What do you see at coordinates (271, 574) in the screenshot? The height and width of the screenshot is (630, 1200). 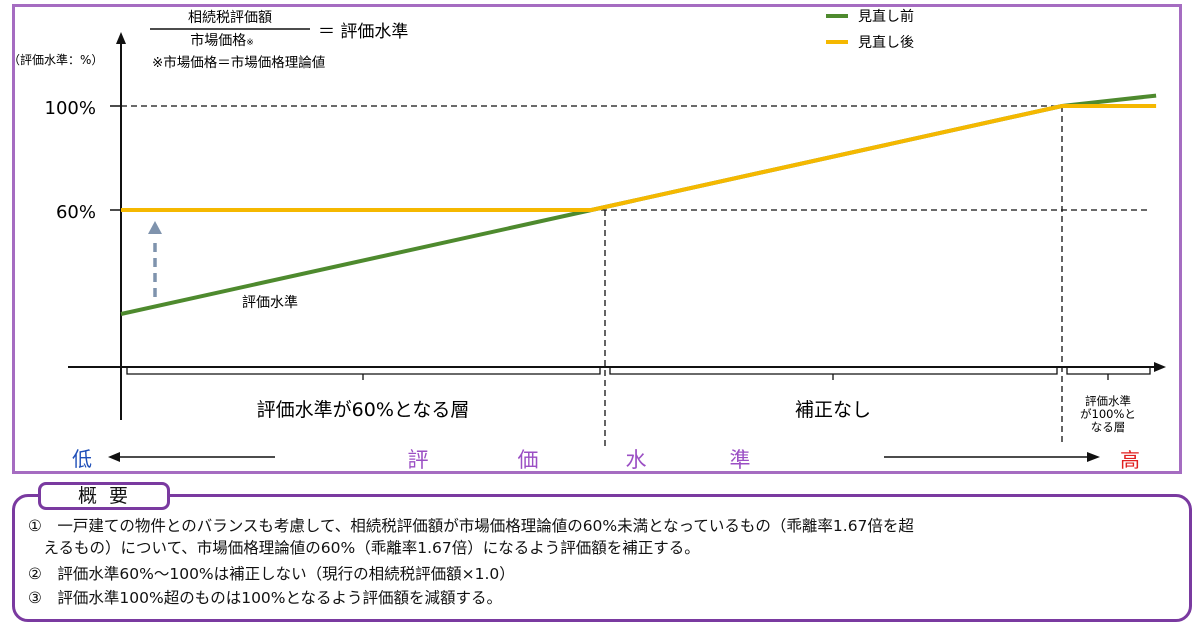 I see `summary-line-3: ② 評価水準60%～100%は補正しない（現行の相続税評価額×1.0）` at bounding box center [271, 574].